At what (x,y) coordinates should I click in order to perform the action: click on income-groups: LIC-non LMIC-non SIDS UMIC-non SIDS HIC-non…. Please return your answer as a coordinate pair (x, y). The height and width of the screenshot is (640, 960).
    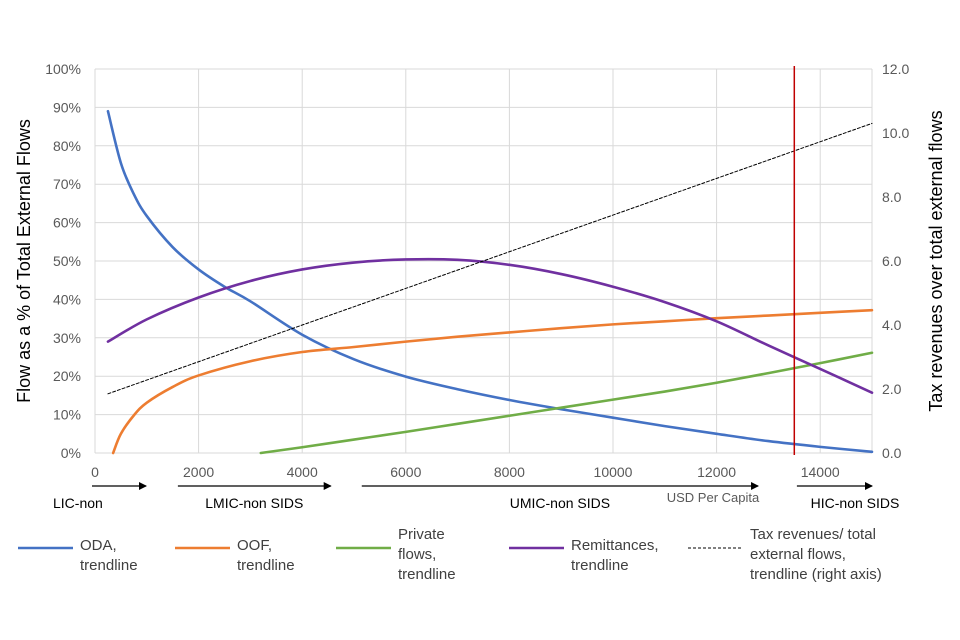
    Looking at the image, I should click on (476, 496).